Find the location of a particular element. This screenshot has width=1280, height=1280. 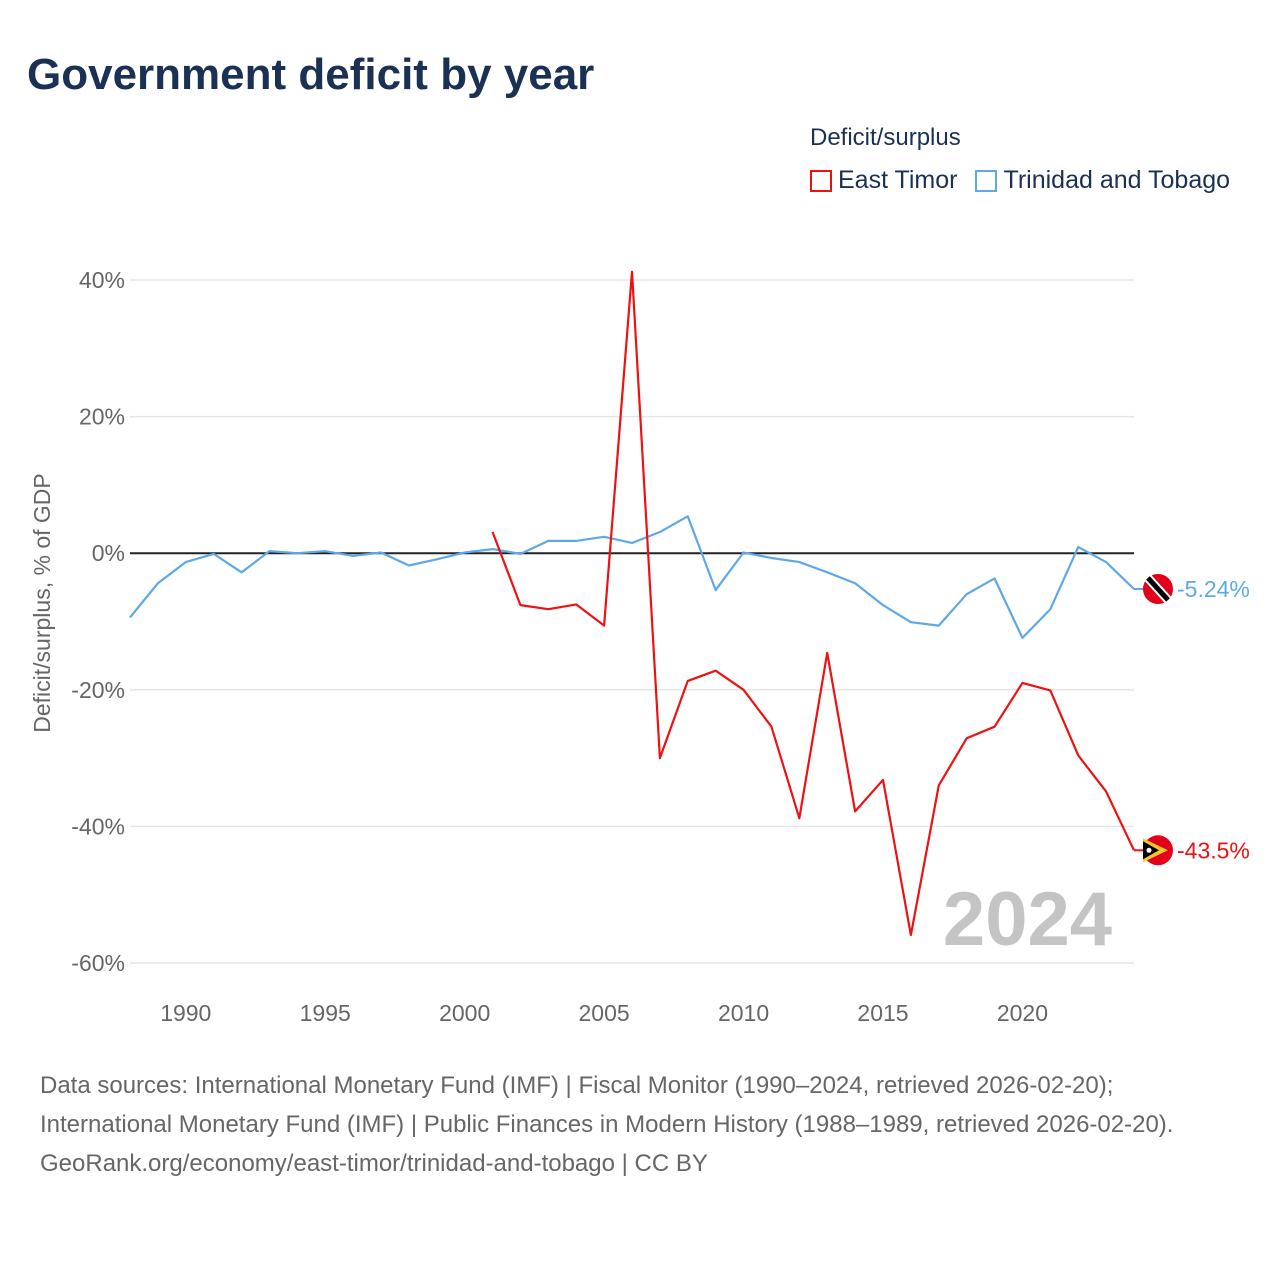

legend: East Timor Trinidad and Tobago is located at coordinates (1020, 180).